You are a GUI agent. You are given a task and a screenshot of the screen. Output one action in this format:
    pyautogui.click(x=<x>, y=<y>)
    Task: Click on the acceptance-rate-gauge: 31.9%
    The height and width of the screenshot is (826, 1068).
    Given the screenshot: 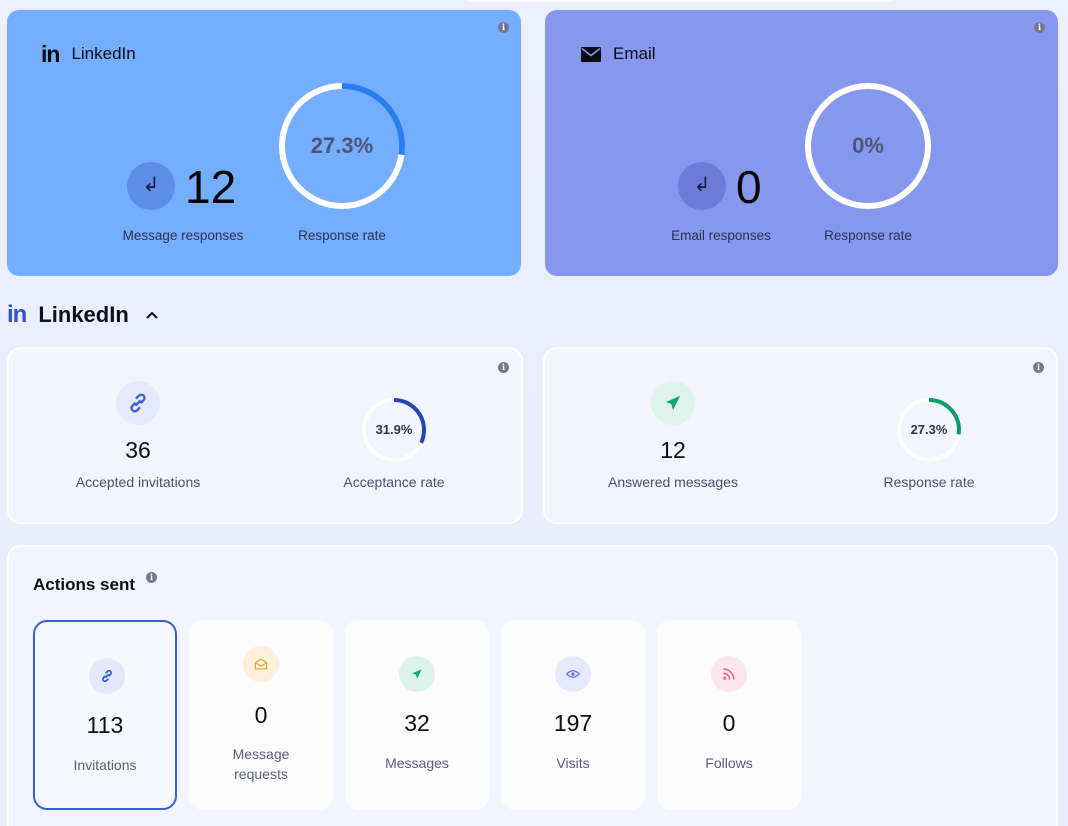 What is the action you would take?
    pyautogui.click(x=394, y=430)
    